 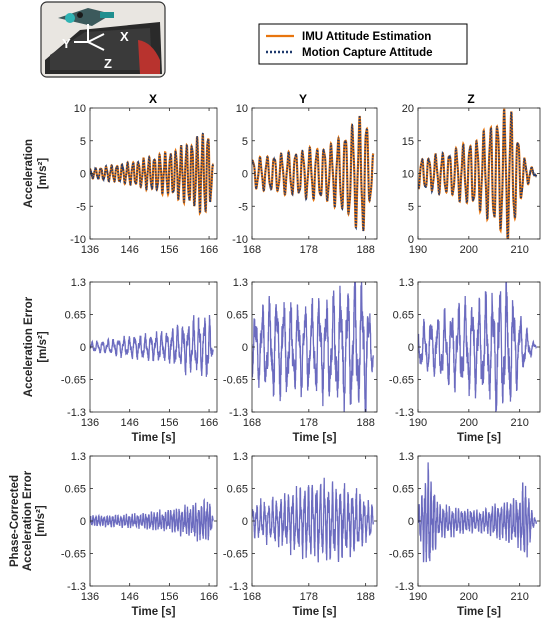 I want to click on series-imu-line, so click(x=478, y=173).